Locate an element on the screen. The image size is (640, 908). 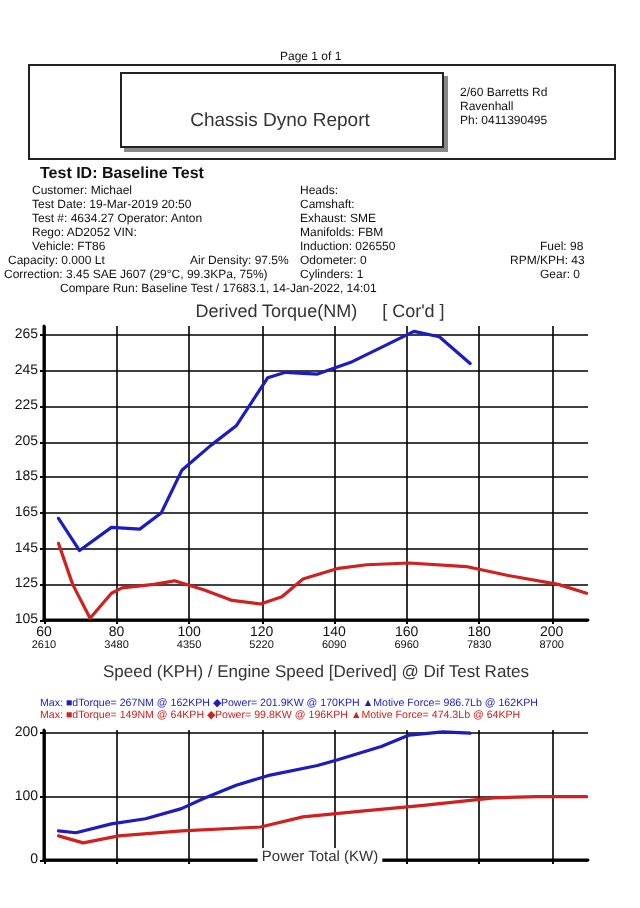
chart-title: Derived Torque(NM) [ Cor'd ] is located at coordinates (320, 311).